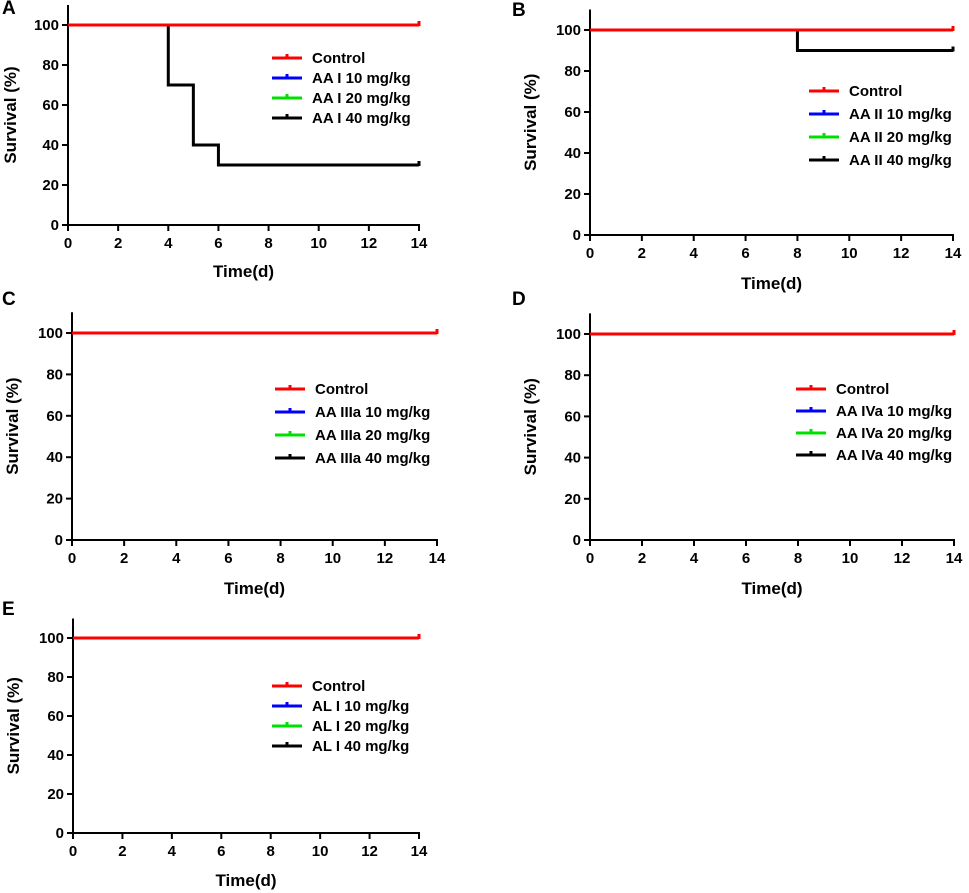 This screenshot has width=969, height=893. What do you see at coordinates (901, 253) in the screenshot?
I see `panel-b-x-tick-label: 12` at bounding box center [901, 253].